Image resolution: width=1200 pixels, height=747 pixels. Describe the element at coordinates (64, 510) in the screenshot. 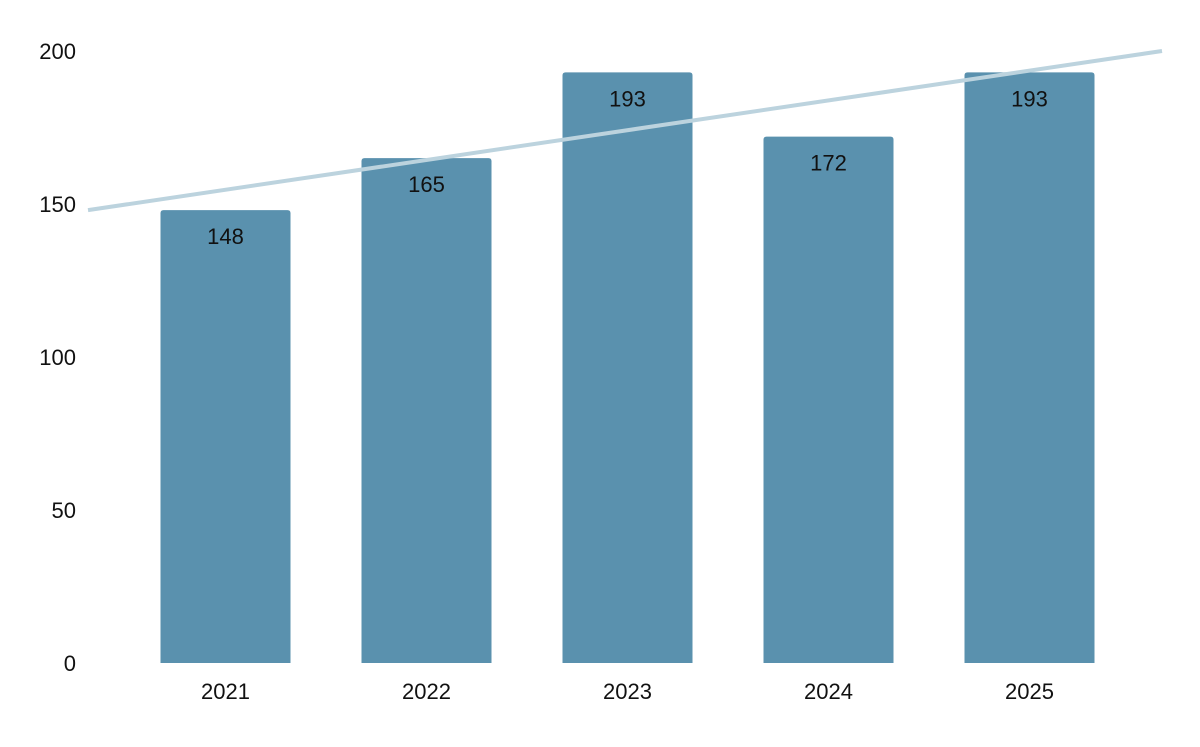

I see `y-tick-label: 50` at that location.